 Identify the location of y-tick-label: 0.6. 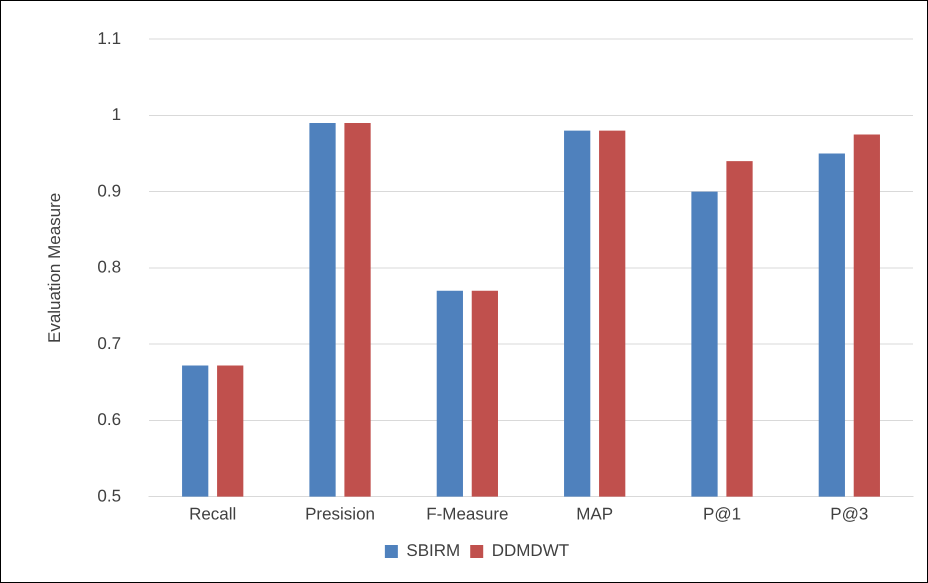
(109, 420).